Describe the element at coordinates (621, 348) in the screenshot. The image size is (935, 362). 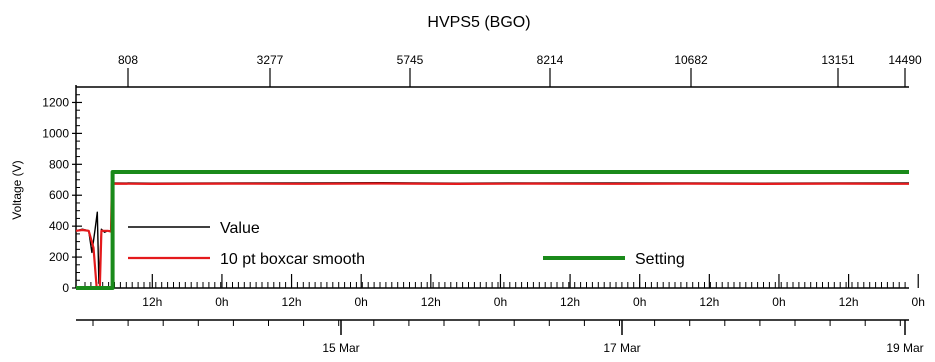
I see `date-tick-label: 17 Mar` at that location.